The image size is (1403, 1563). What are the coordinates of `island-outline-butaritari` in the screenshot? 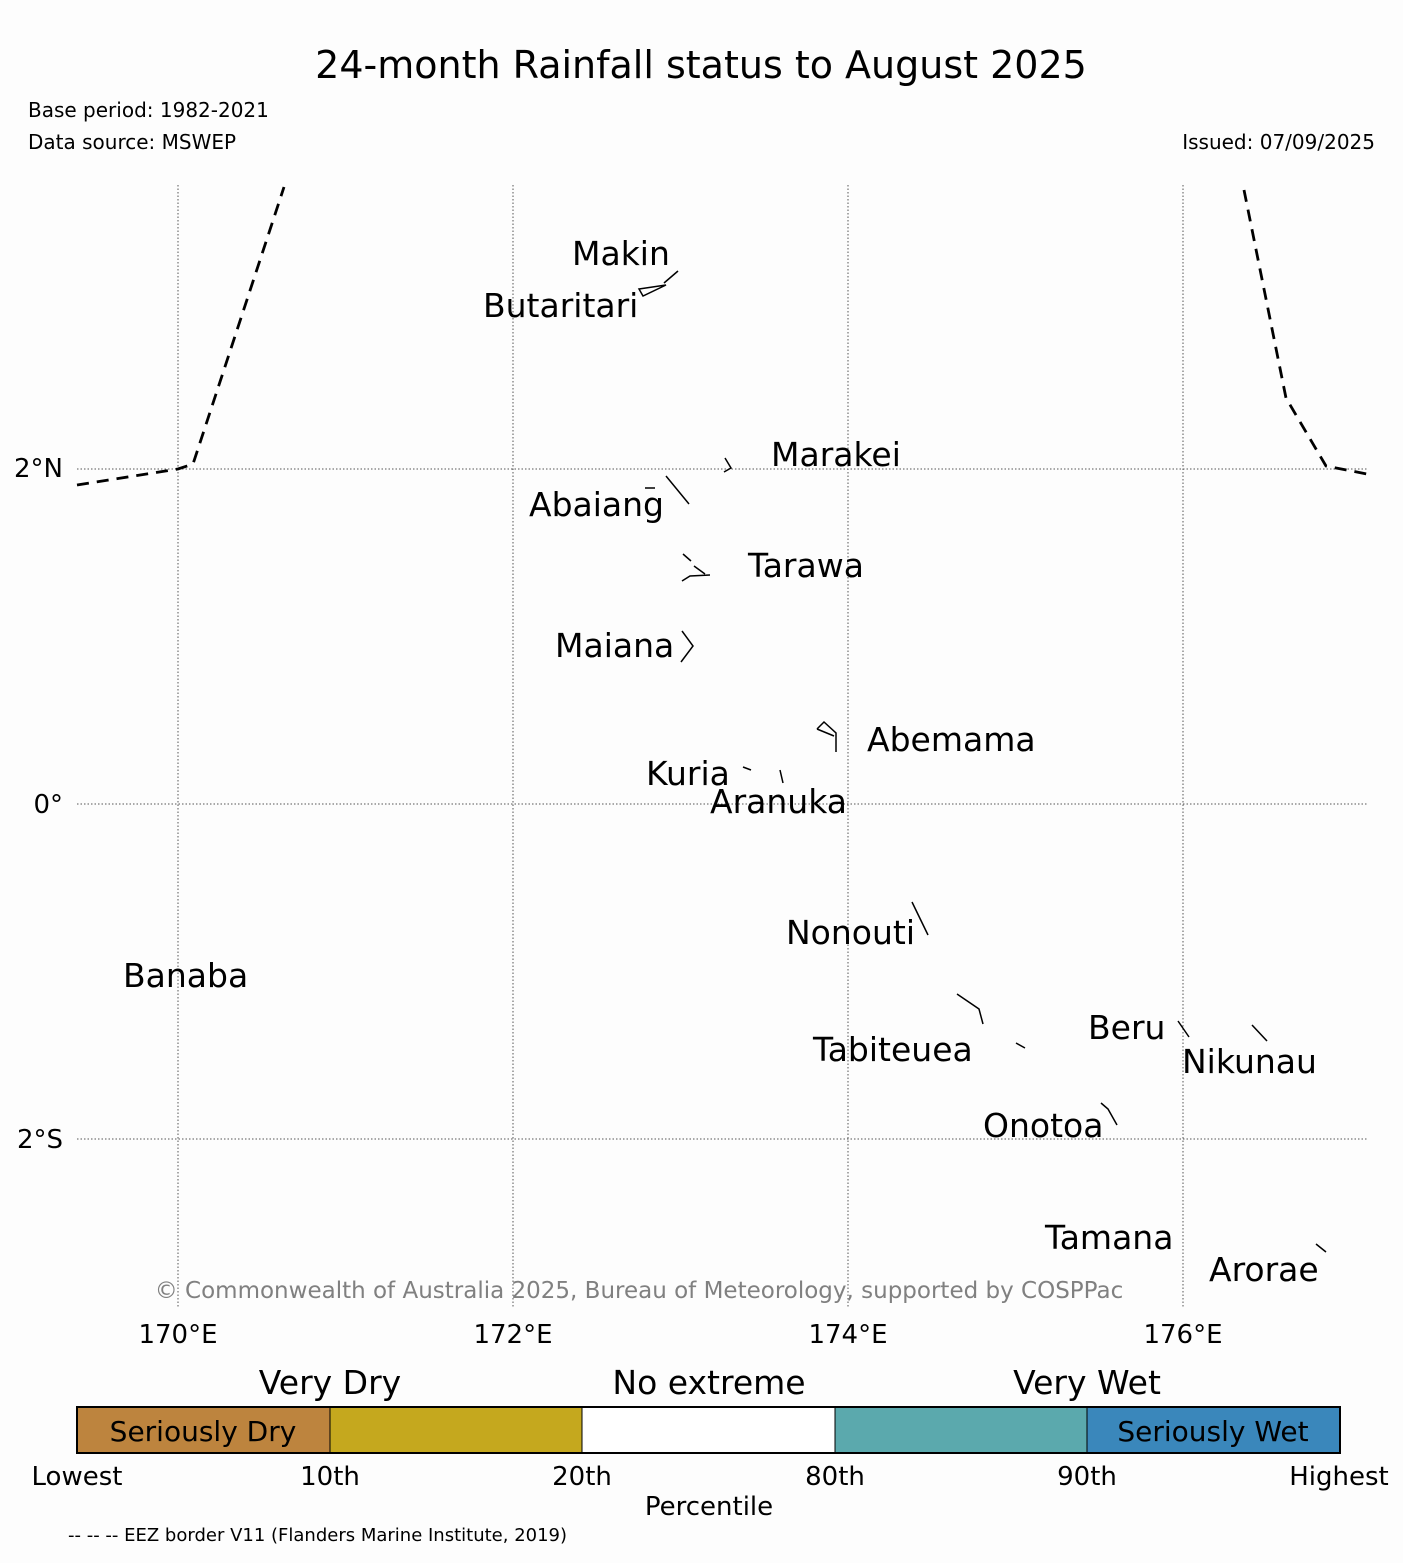 It's located at (652, 290).